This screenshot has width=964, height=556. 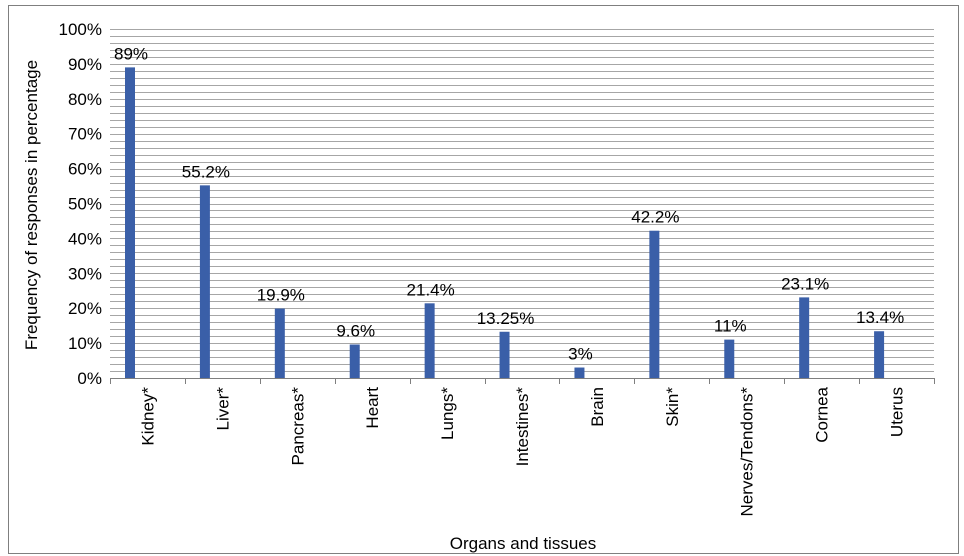 I want to click on y-tick-label: 90%, so click(x=85, y=64).